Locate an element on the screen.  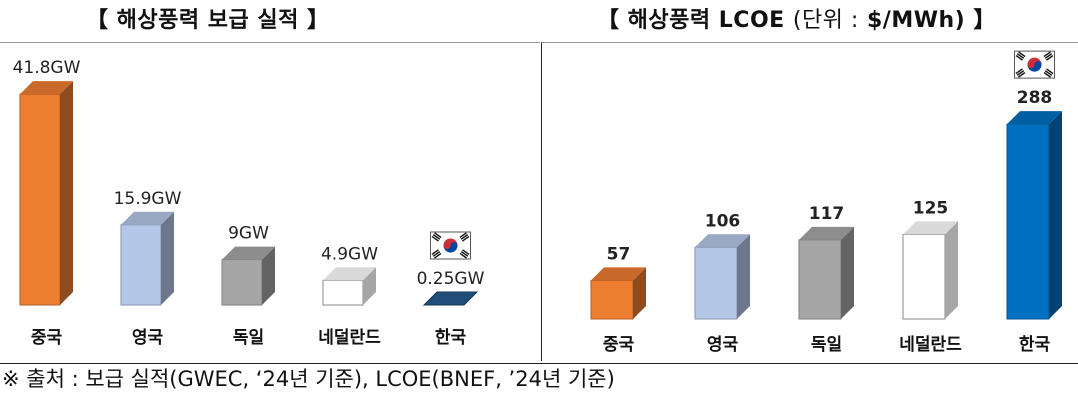
data-label: 125 is located at coordinates (931, 208).